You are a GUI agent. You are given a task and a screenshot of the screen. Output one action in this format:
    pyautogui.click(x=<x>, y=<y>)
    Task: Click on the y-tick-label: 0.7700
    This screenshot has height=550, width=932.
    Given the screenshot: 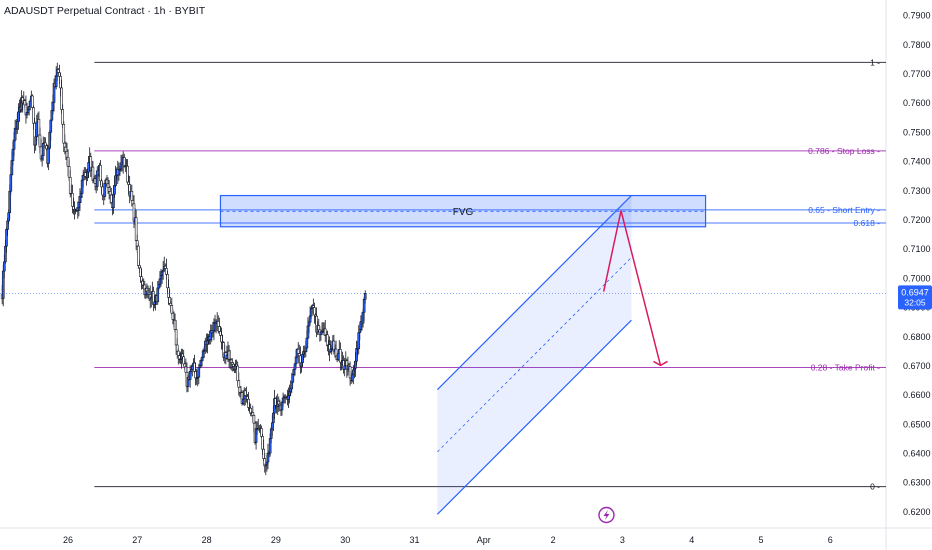 What is the action you would take?
    pyautogui.click(x=917, y=74)
    